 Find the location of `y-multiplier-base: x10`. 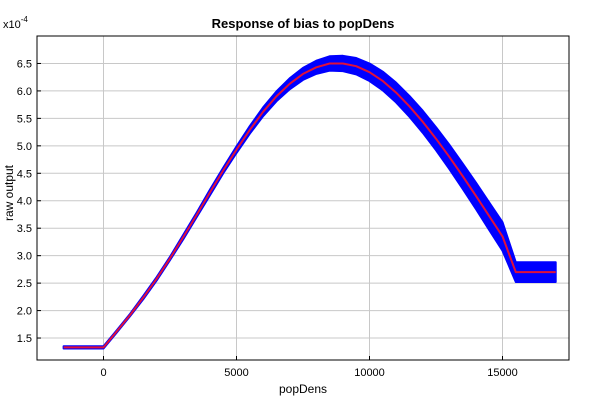

y-multiplier-base: x10 is located at coordinates (12, 25).